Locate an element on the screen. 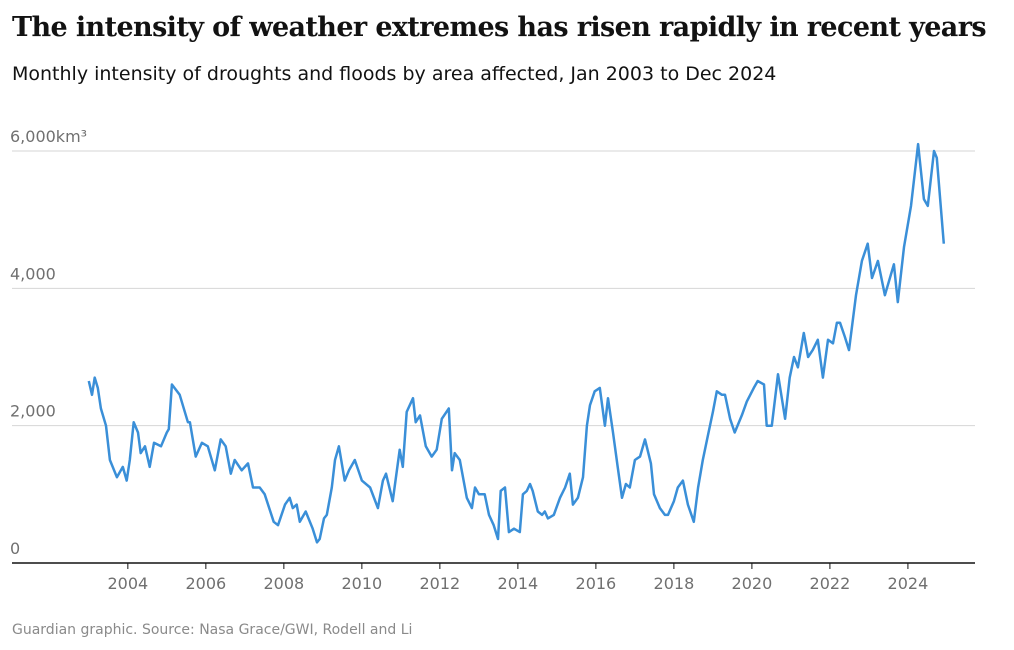 The height and width of the screenshot is (650, 1014). y-tick-label: 0 is located at coordinates (15, 548).